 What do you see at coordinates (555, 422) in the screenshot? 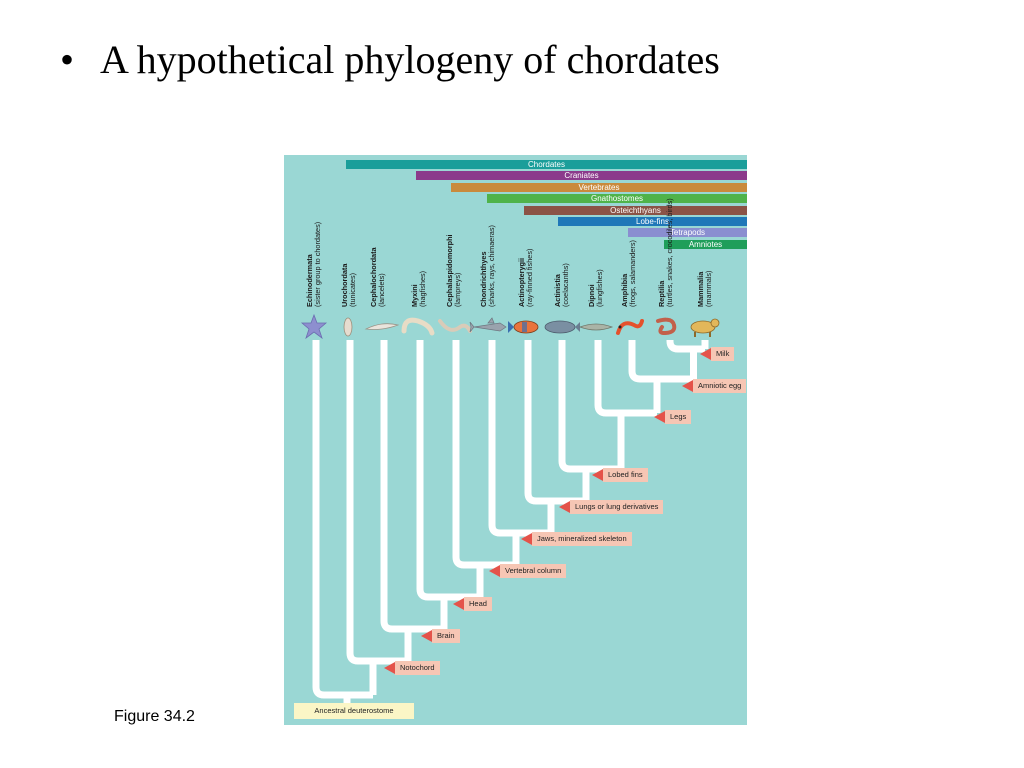
I see `branch-actinopterygii` at bounding box center [555, 422].